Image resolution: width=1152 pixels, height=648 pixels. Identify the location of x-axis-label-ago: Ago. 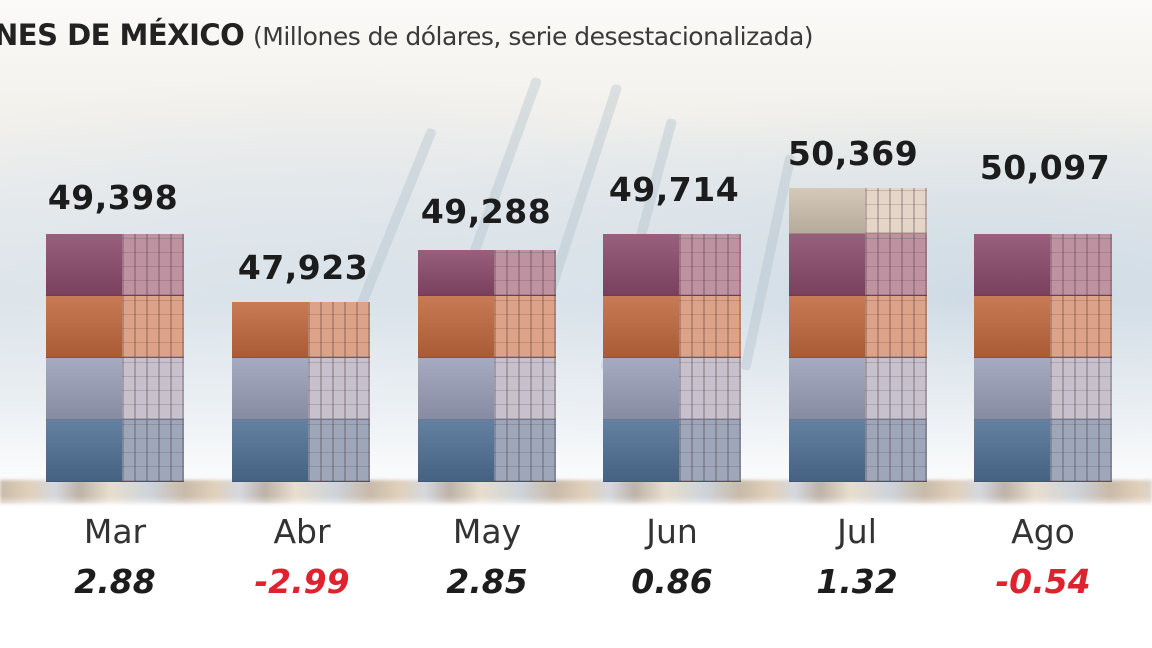
(1043, 531).